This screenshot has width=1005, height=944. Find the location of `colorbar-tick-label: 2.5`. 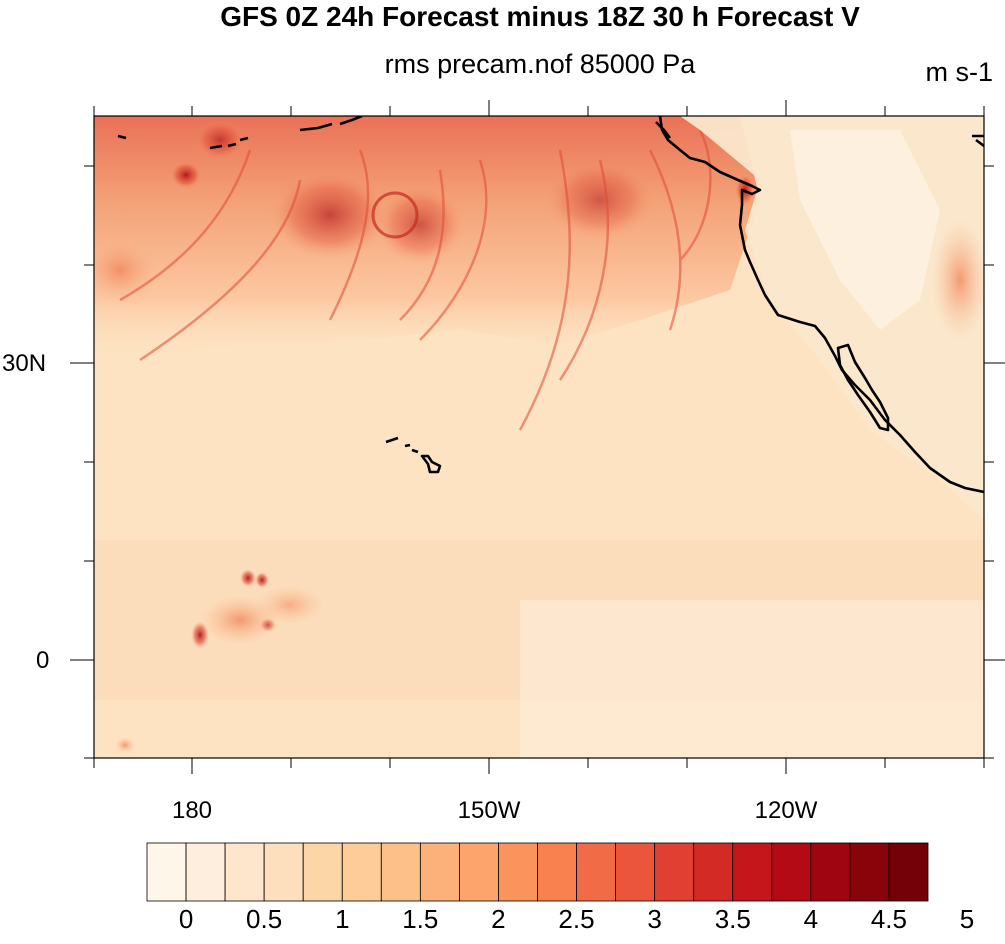

colorbar-tick-label: 2.5 is located at coordinates (576, 919).